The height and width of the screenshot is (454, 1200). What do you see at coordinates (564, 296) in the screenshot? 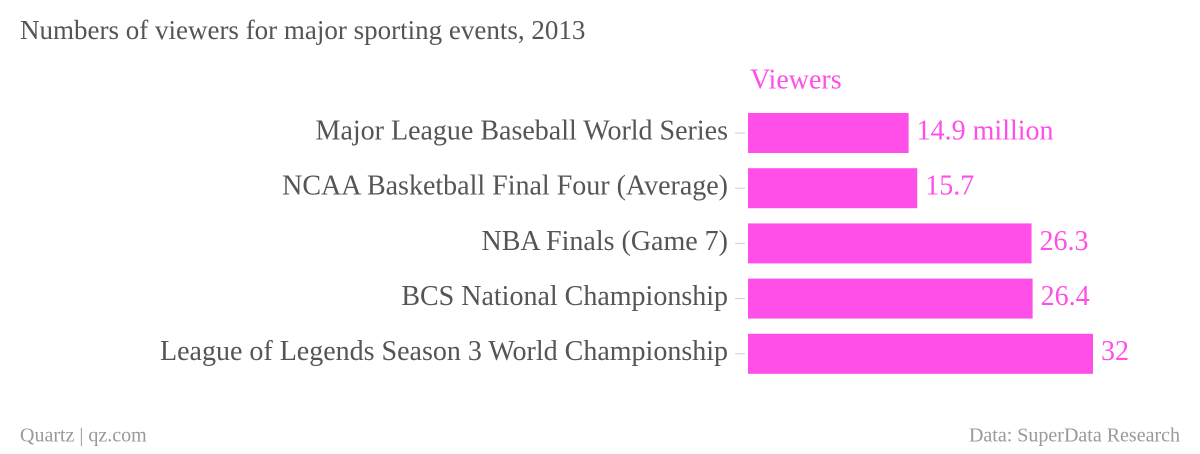
I see `y-tick-label: BCS National Championship` at bounding box center [564, 296].